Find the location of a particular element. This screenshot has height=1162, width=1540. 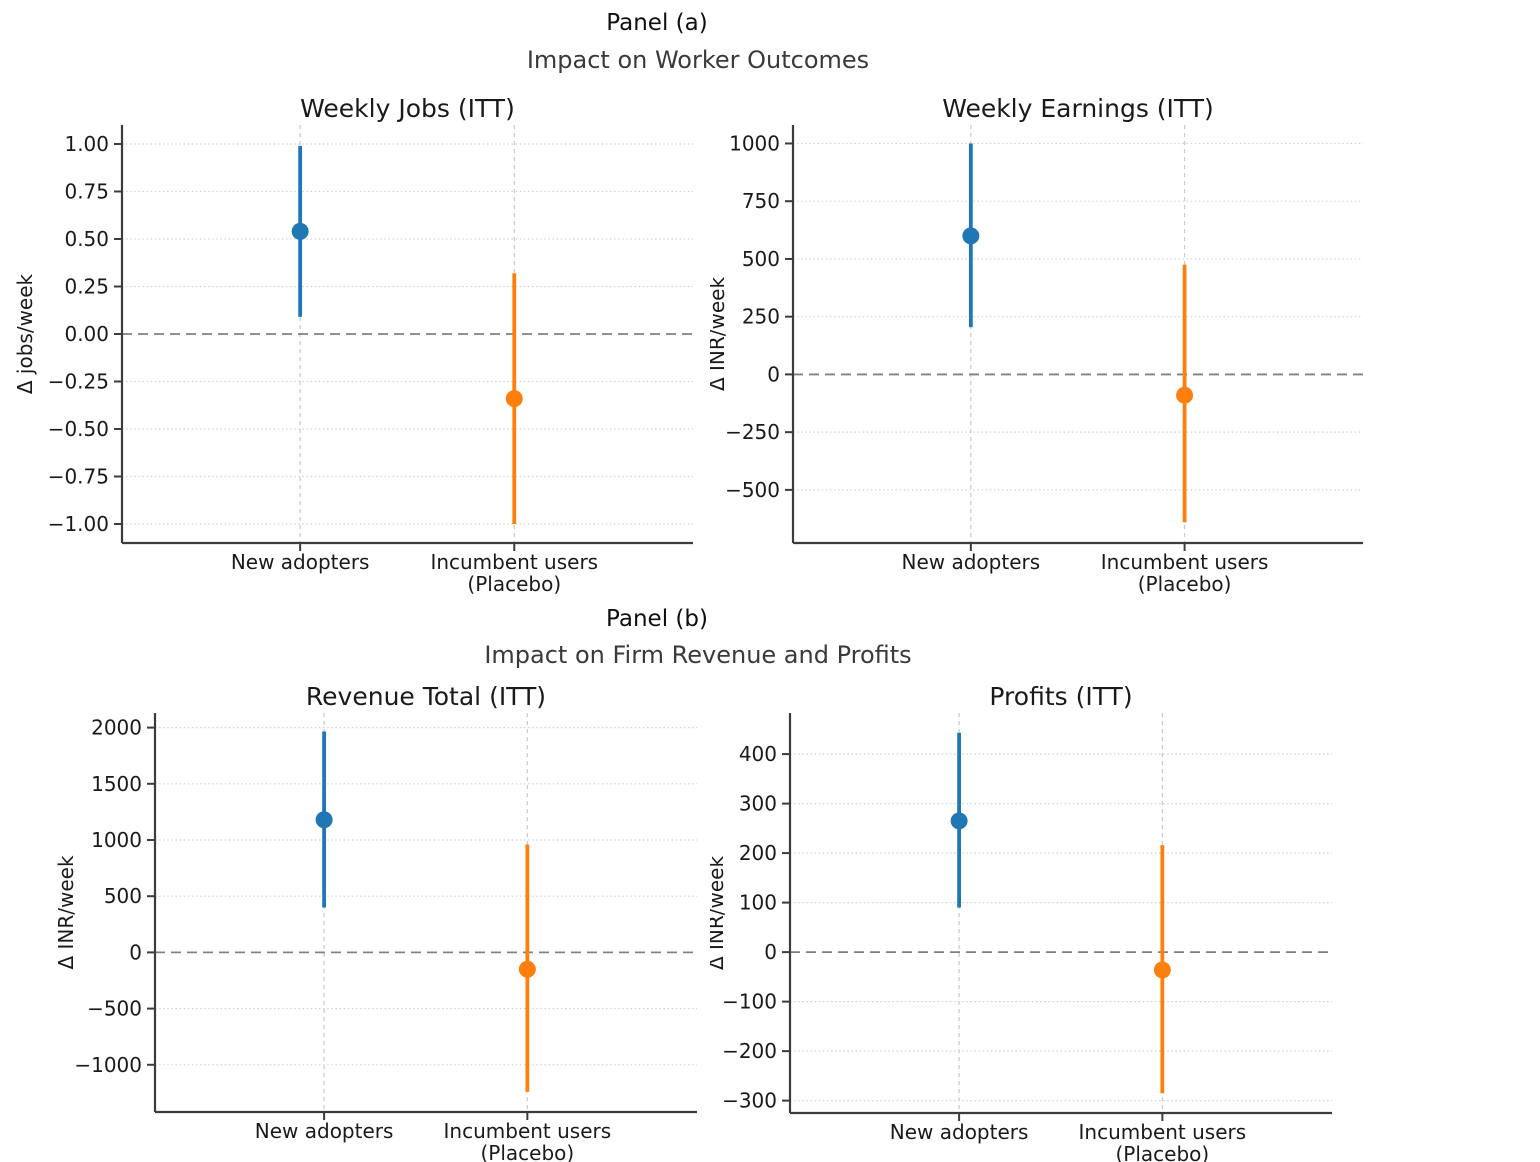

y-tick-label: 300 is located at coordinates (758, 804).